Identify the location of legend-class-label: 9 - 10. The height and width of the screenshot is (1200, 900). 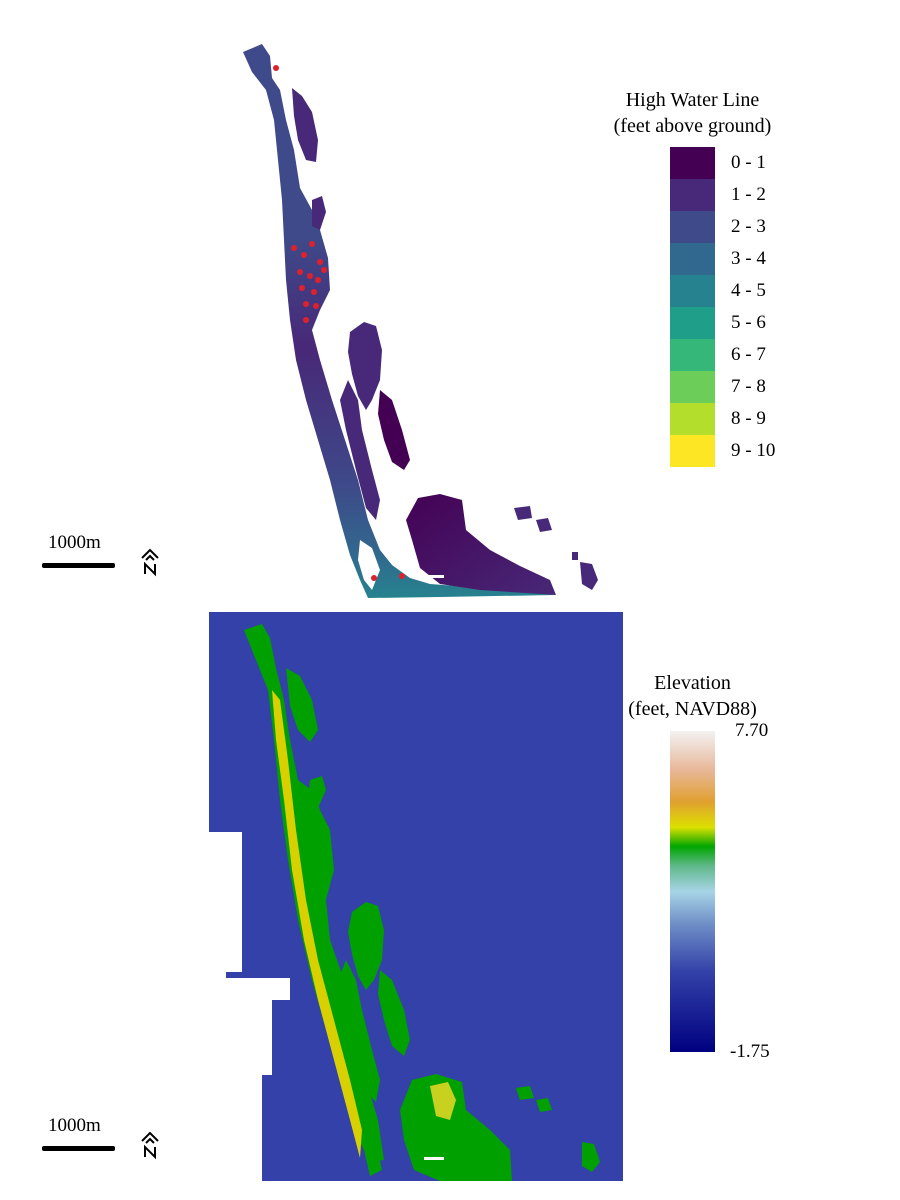
(753, 450).